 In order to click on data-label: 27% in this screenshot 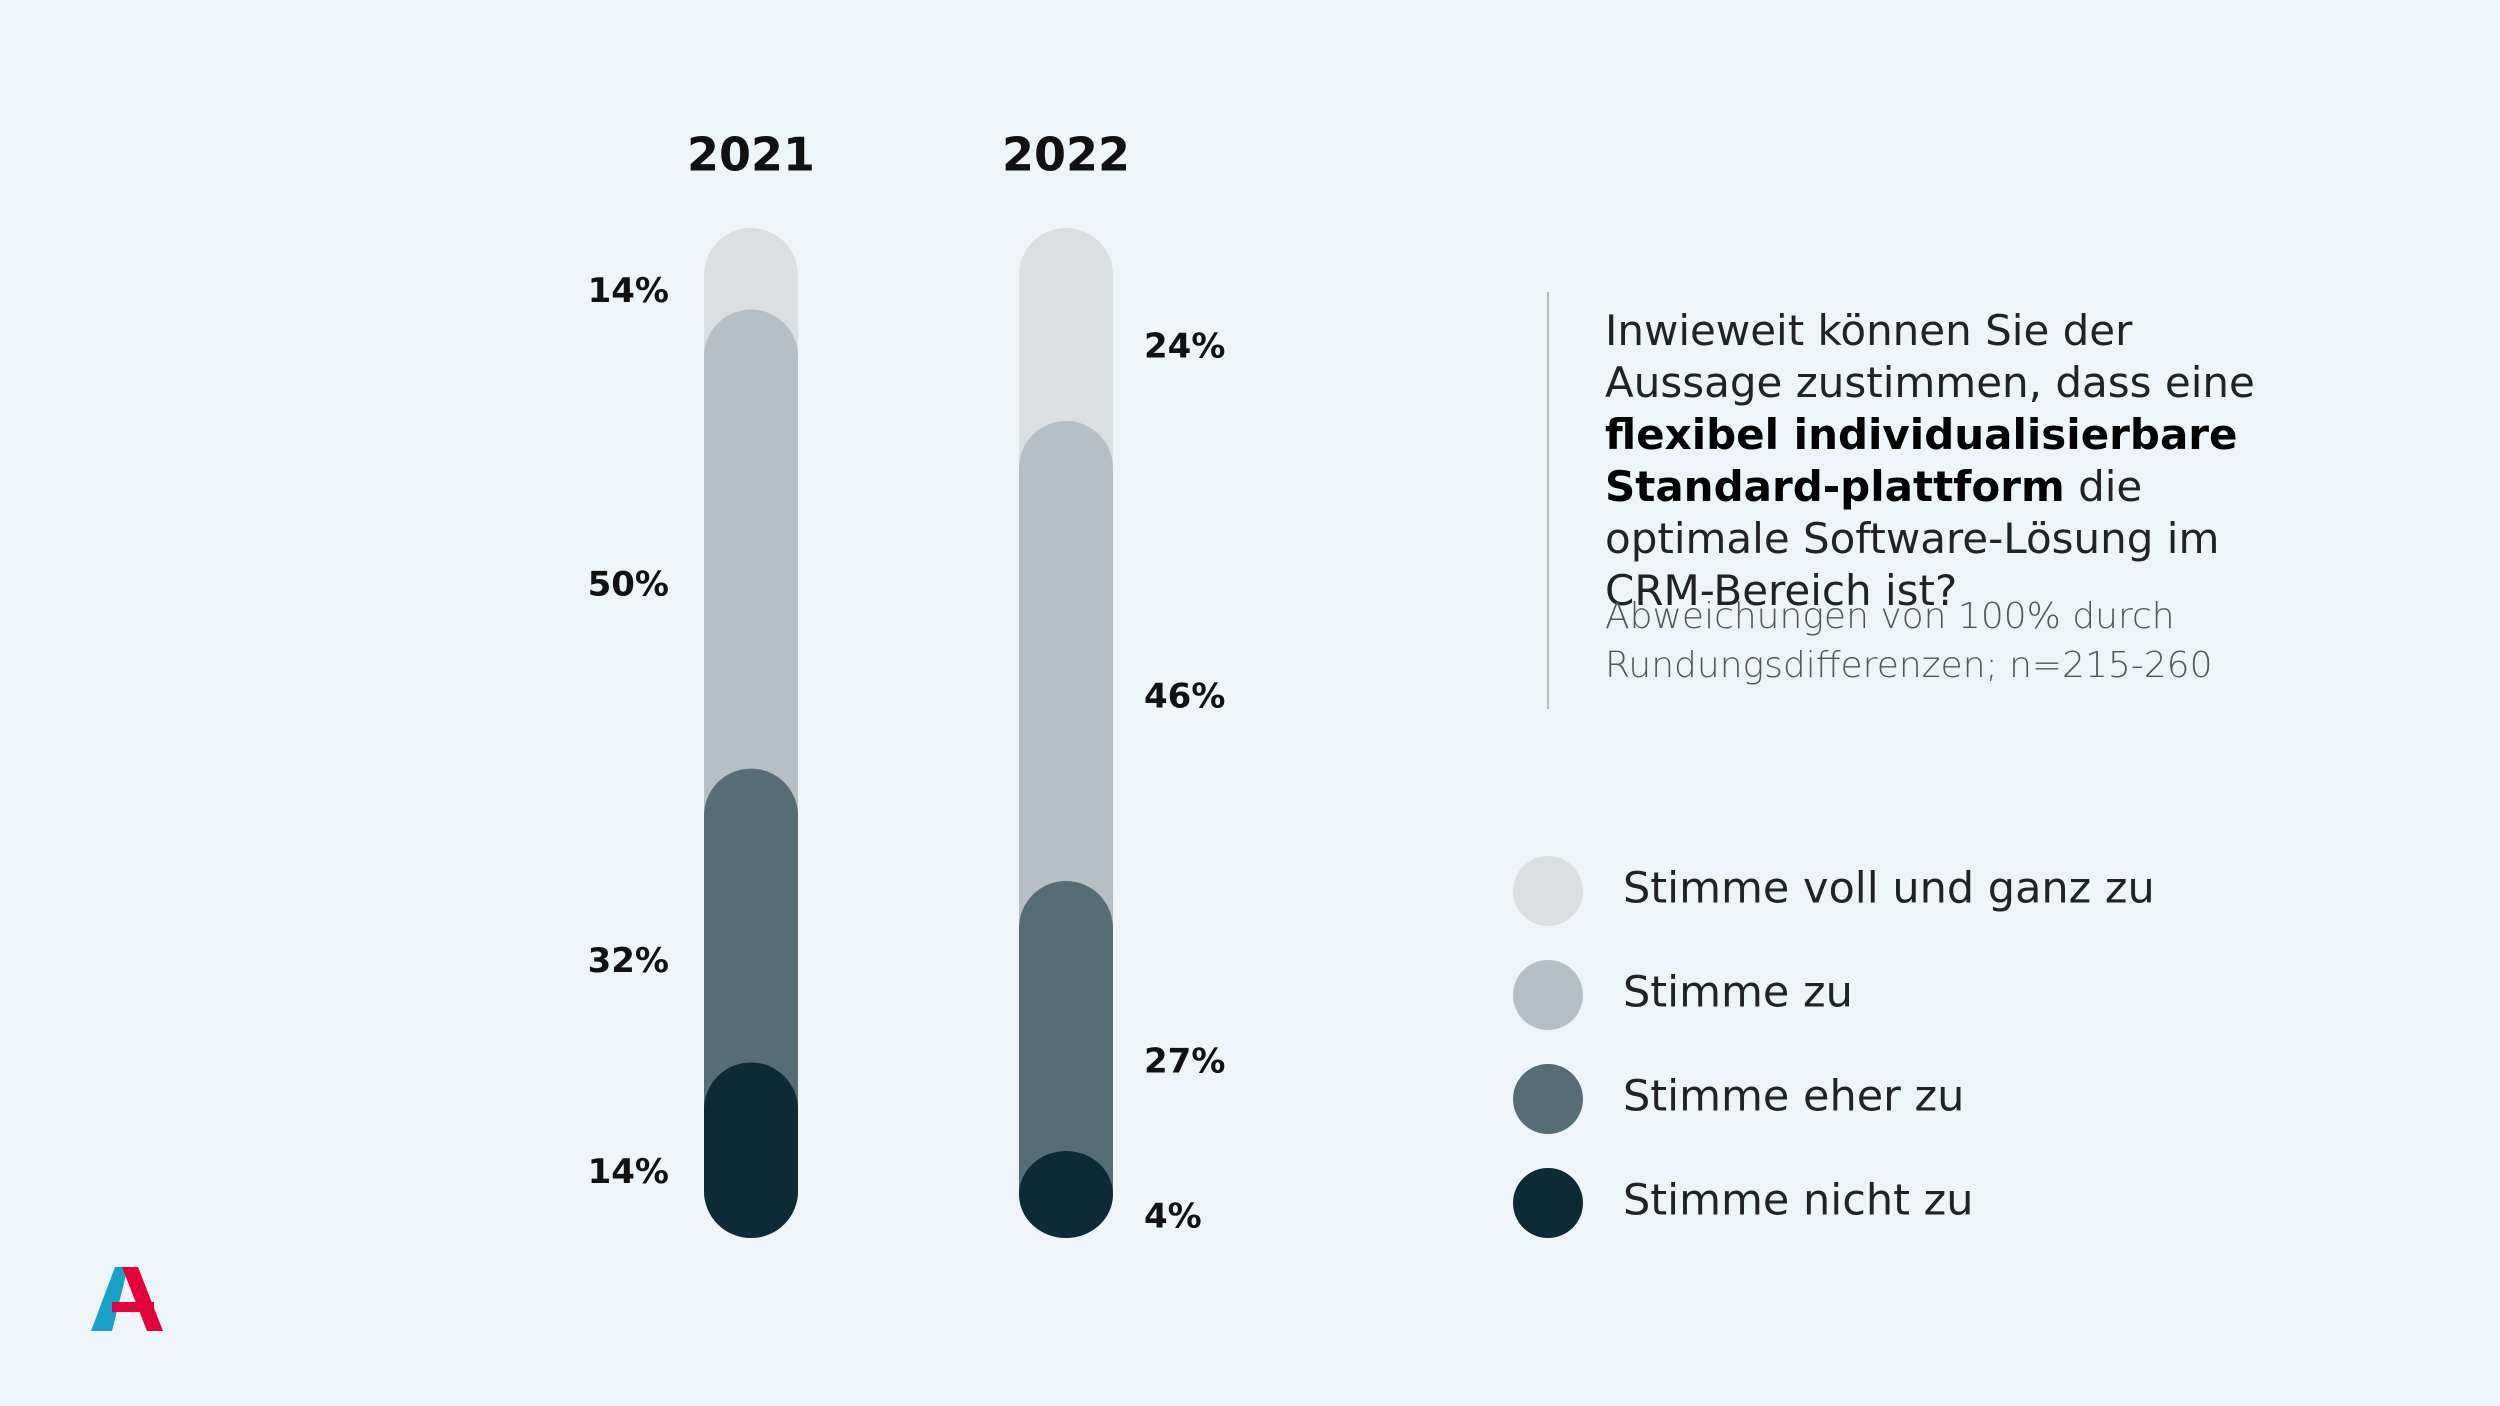, I will do `click(1184, 1062)`.